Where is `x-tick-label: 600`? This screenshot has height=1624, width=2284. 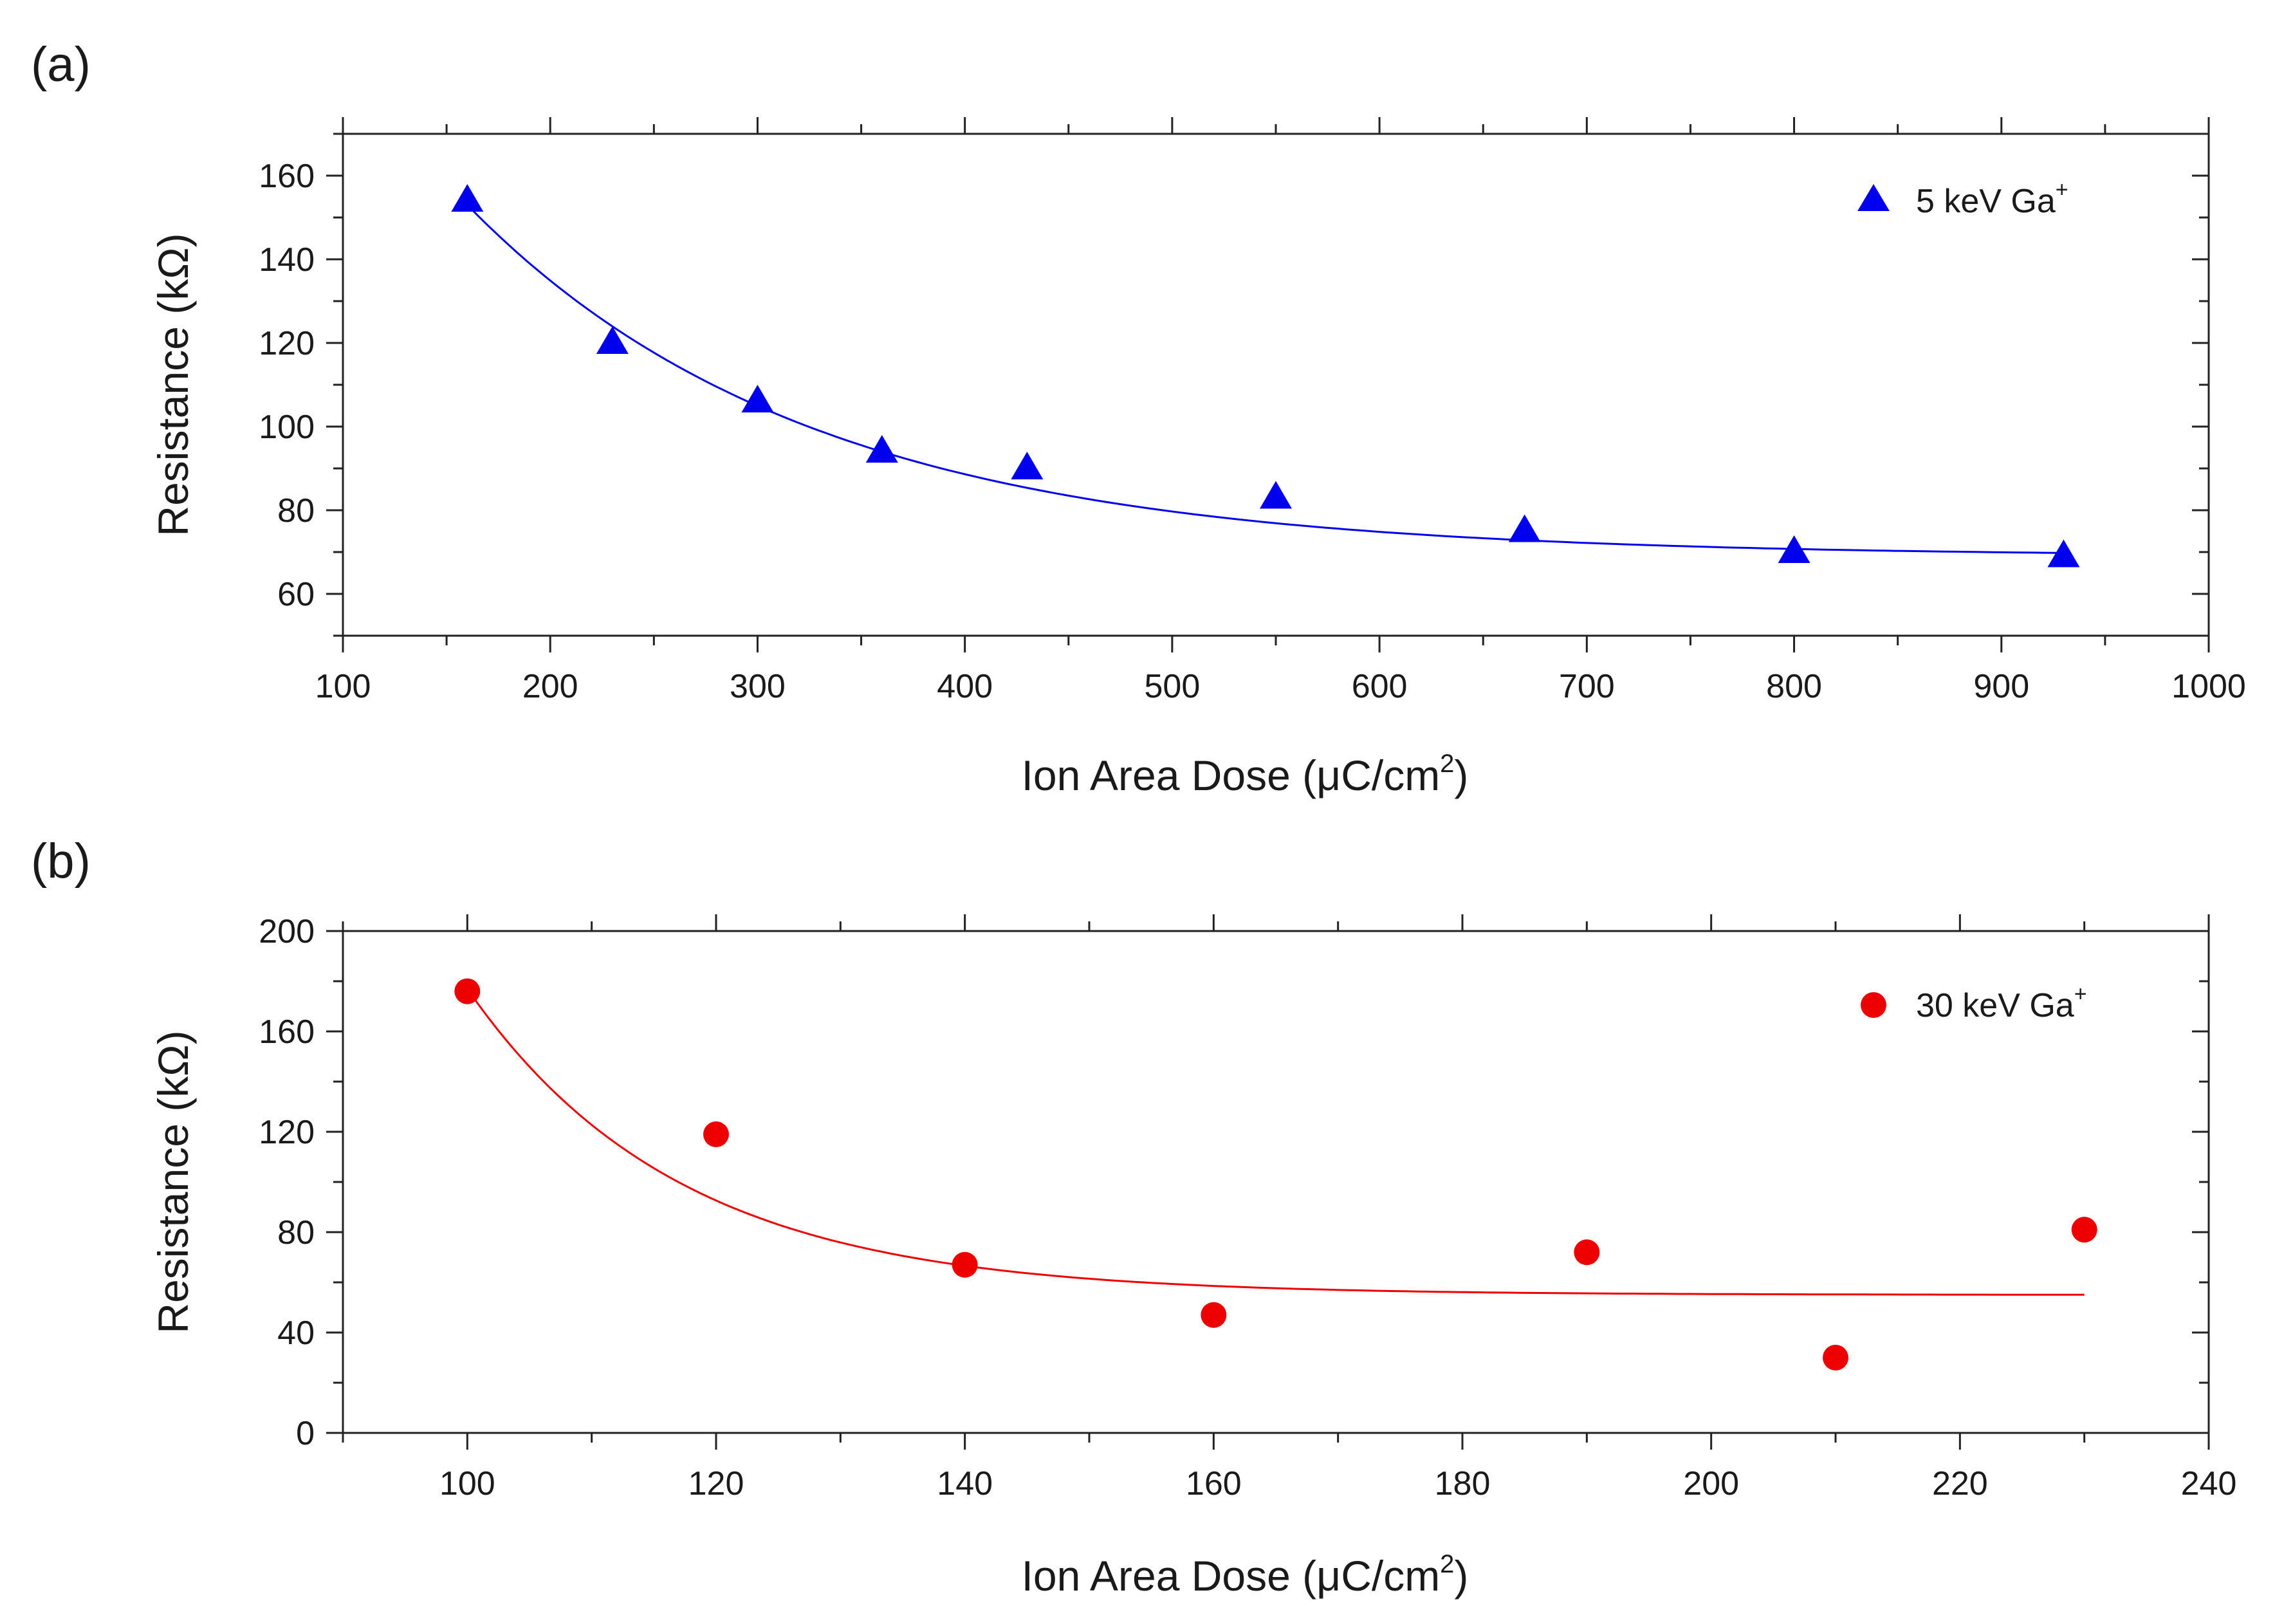 x-tick-label: 600 is located at coordinates (1380, 686).